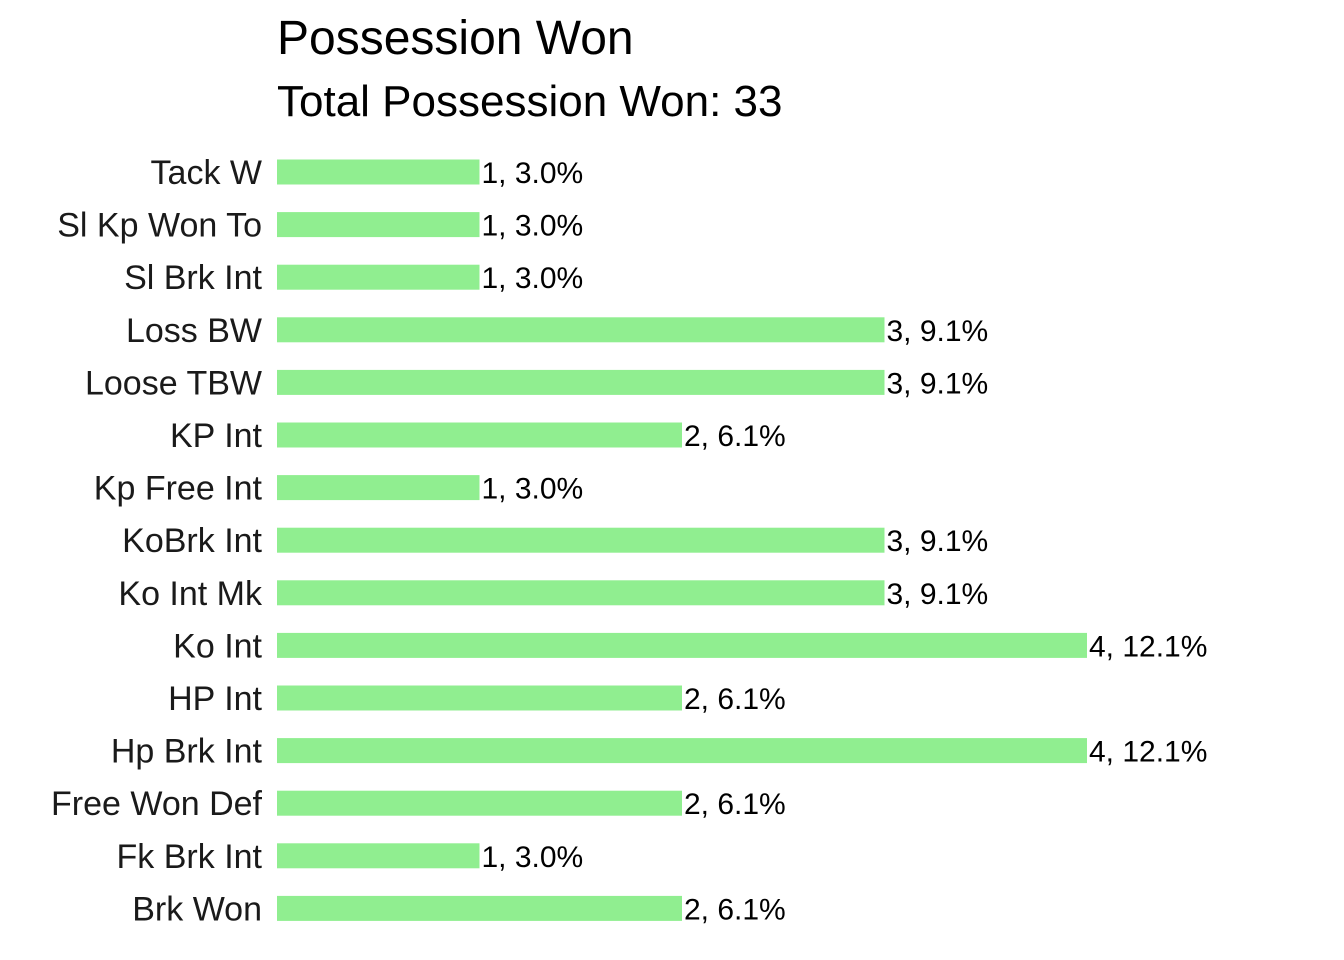 The height and width of the screenshot is (960, 1344). I want to click on category-label: Brk Won, so click(197, 909).